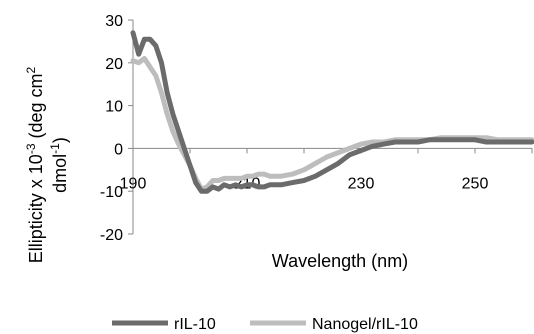 The width and height of the screenshot is (534, 334). I want to click on y-axis-title-line2: dmol, so click(60, 173).